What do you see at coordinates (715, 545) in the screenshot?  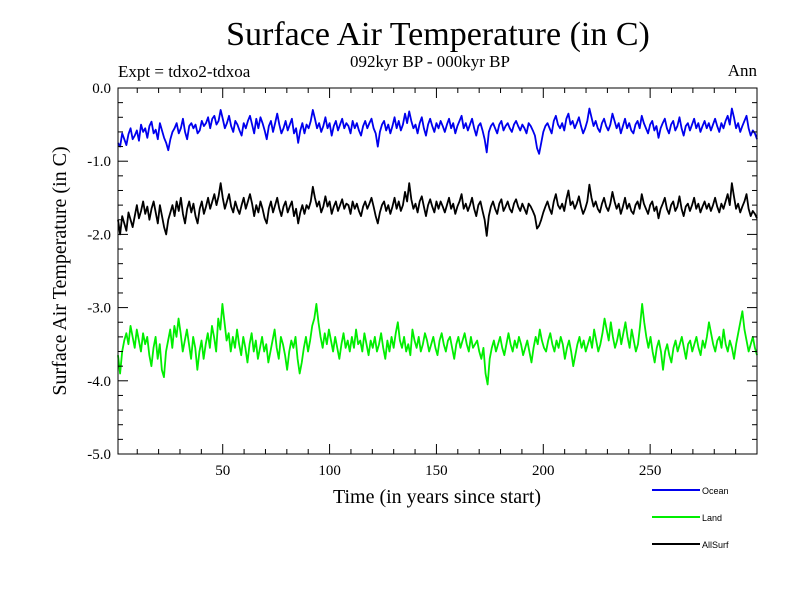 I see `legend-label-allsurf: AllSurf` at bounding box center [715, 545].